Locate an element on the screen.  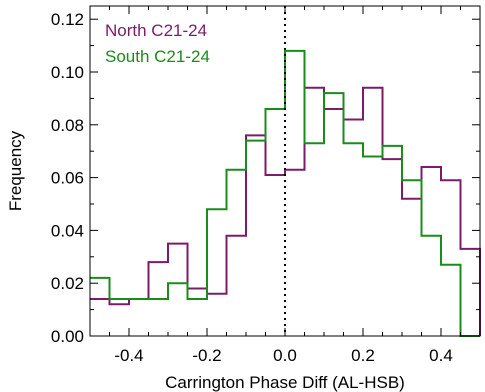
x-tick-label: 0.2 is located at coordinates (363, 355).